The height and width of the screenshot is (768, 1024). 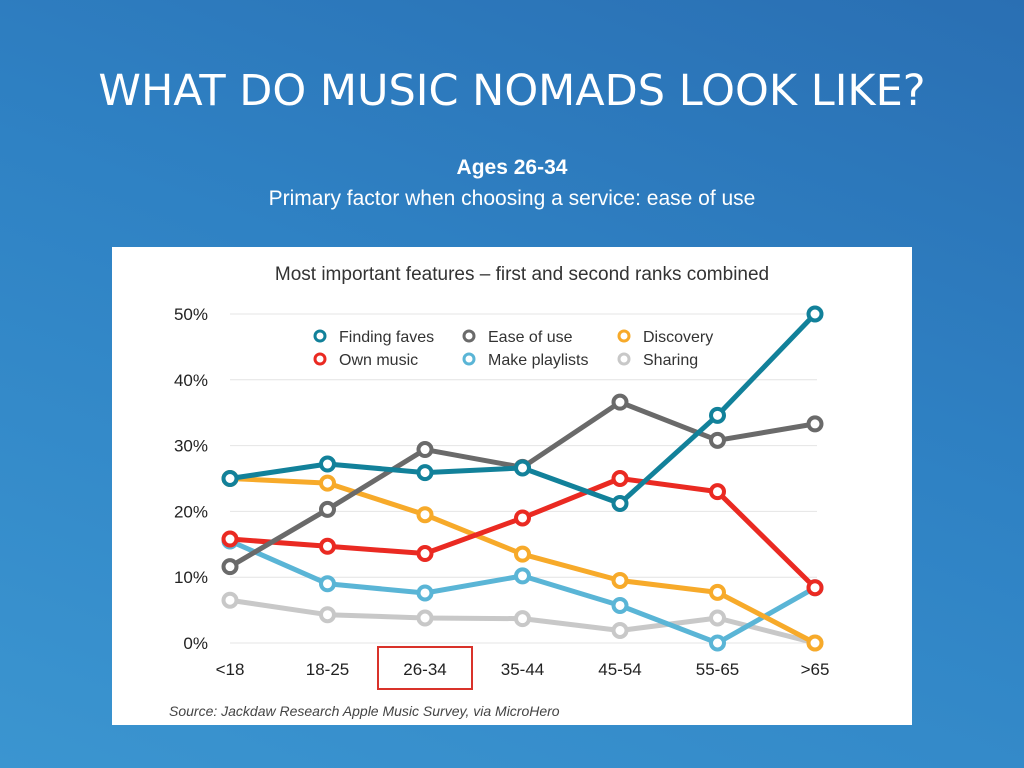 I want to click on y-axis-ticks: 0% 10% 20% 30% 40% 50%, so click(x=191, y=479).